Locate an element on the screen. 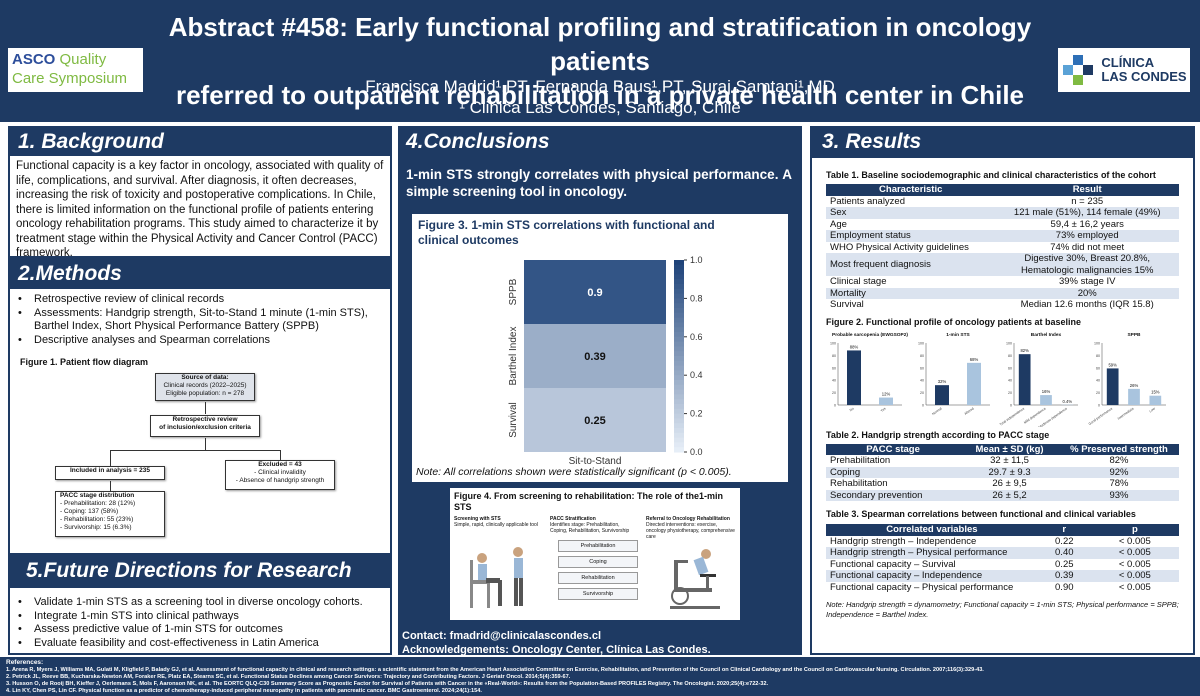 Image resolution: width=1200 pixels, height=696 pixels. conclusions-heading: 4.Conclusions is located at coordinates (478, 141).